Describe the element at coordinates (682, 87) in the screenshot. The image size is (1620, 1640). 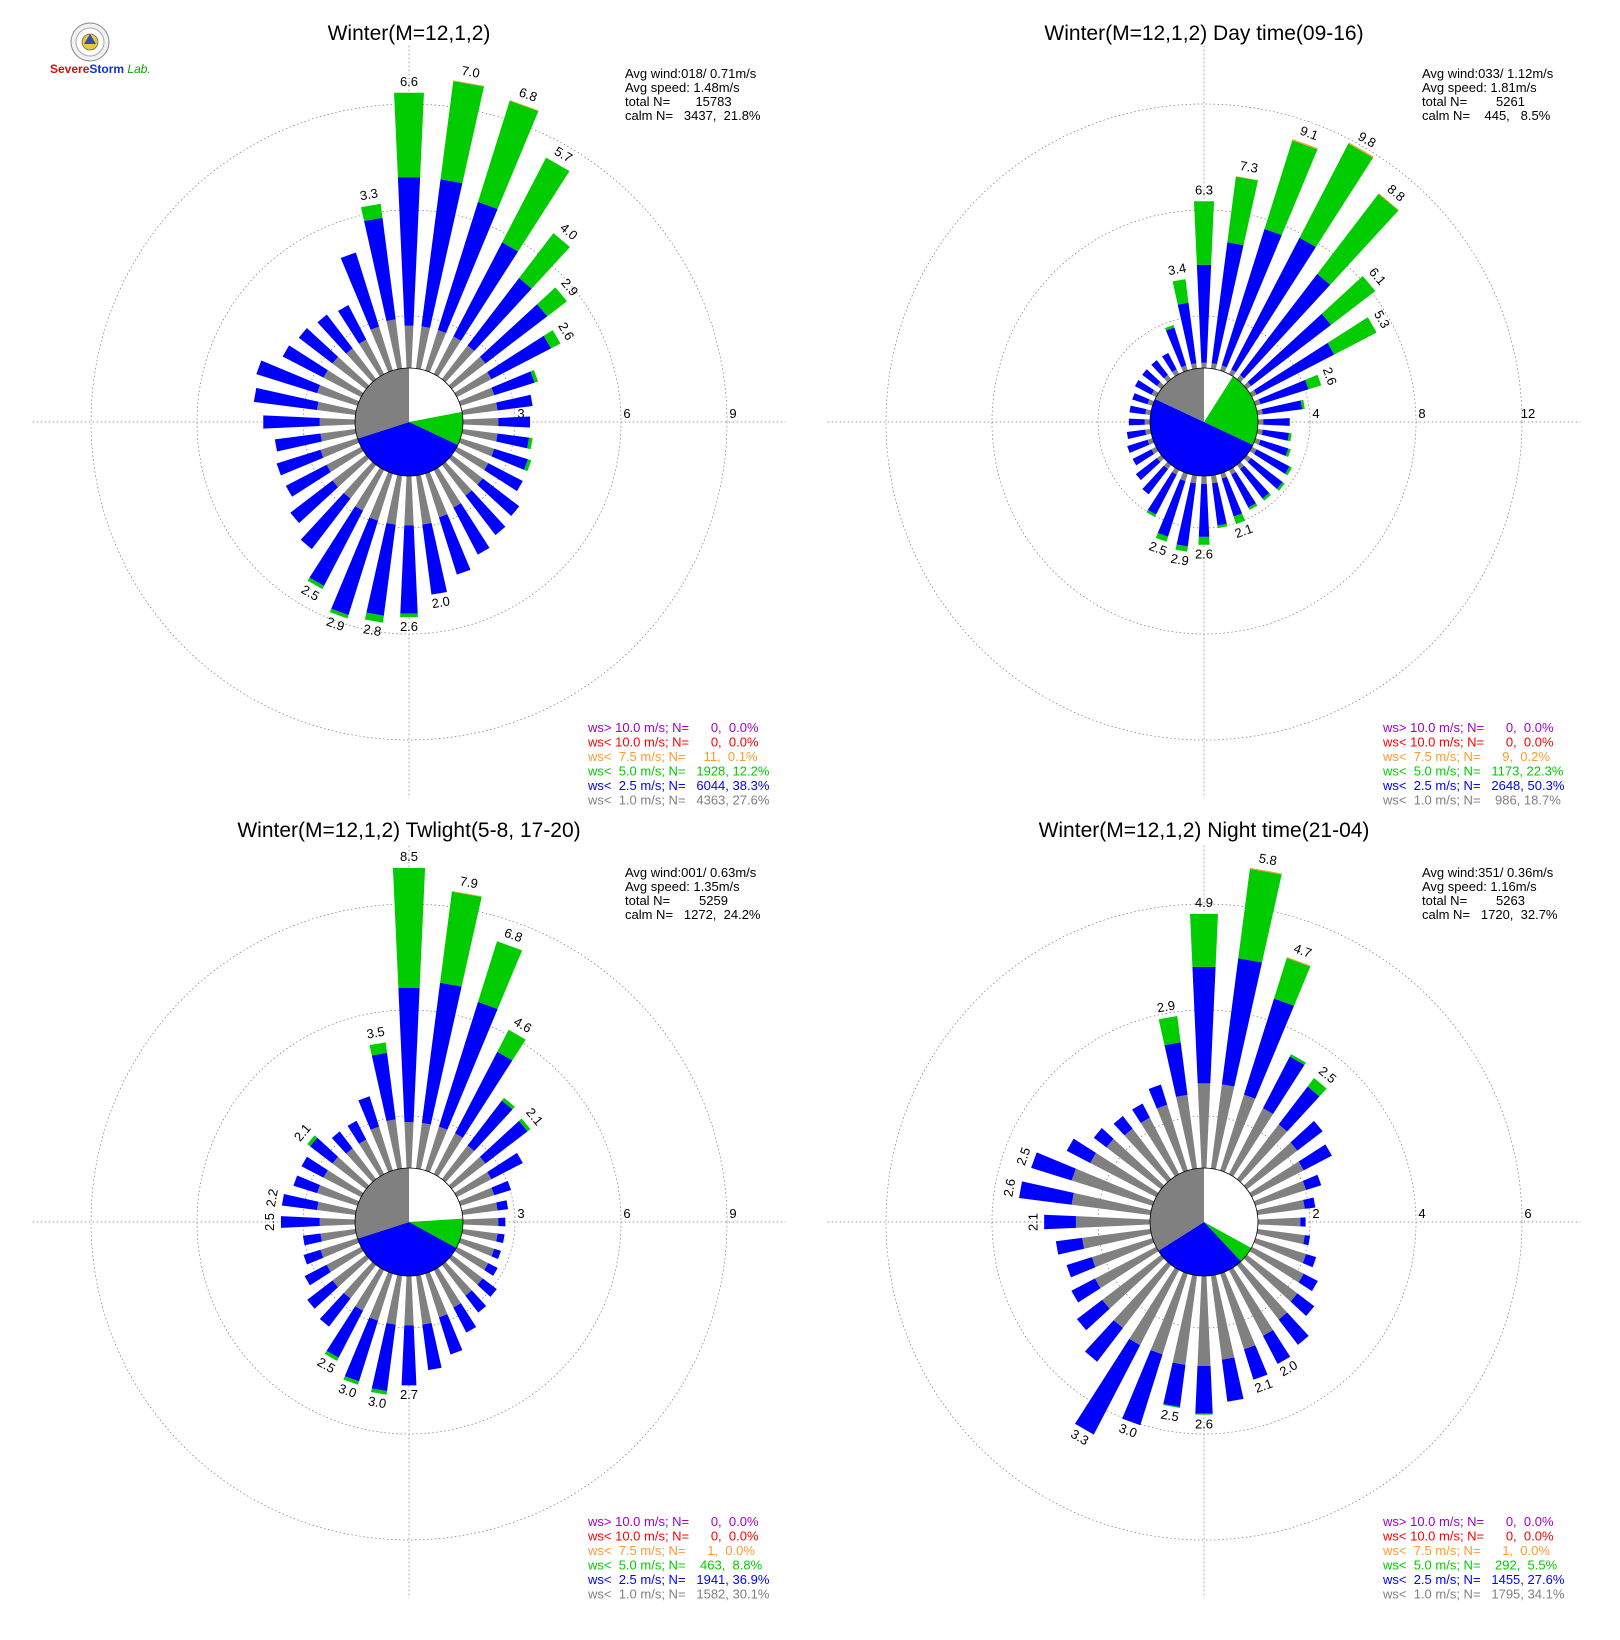
I see `stats-line: Avg speed: 1.48m/s` at that location.